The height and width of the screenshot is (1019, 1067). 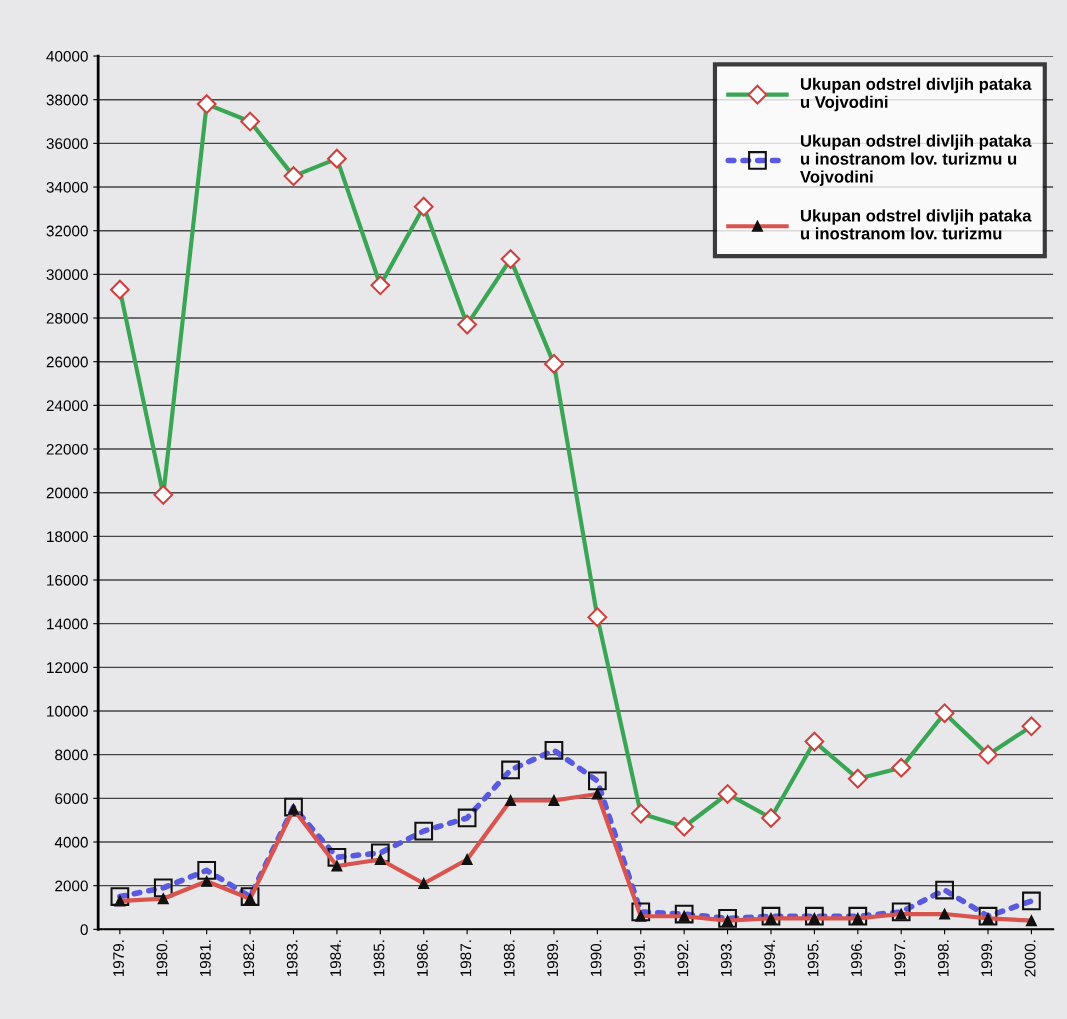 I want to click on y-tick-label: 4000, so click(x=71, y=842).